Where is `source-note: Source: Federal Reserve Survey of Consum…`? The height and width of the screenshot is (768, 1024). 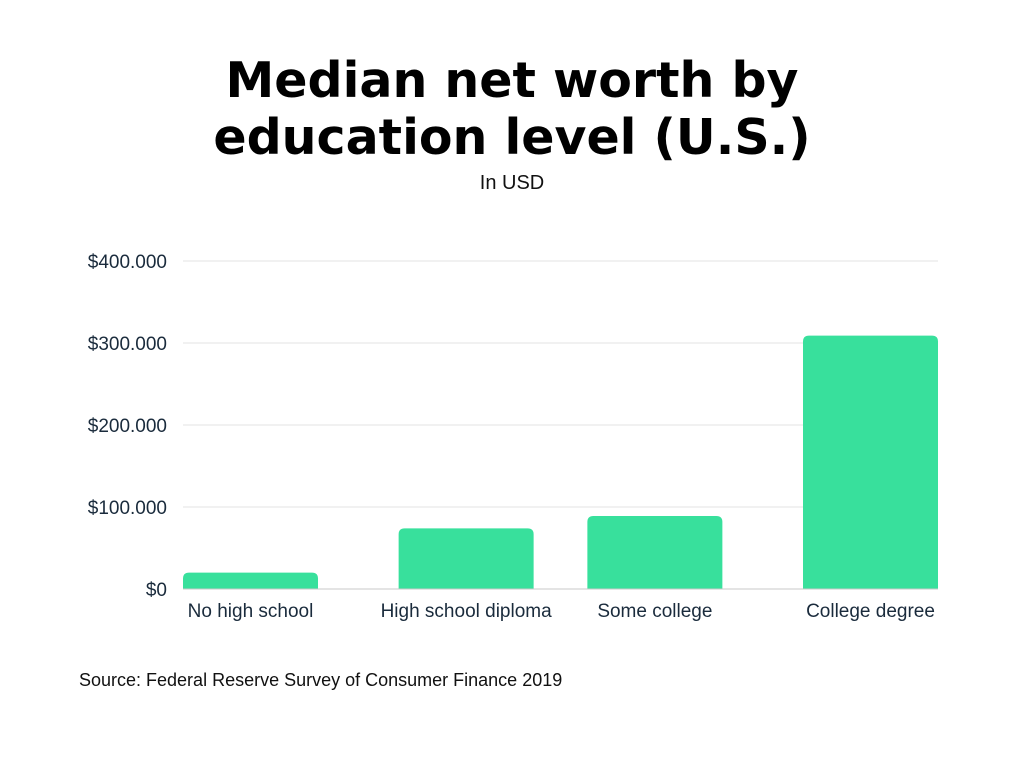
source-note: Source: Federal Reserve Survey of Consum… is located at coordinates (321, 680).